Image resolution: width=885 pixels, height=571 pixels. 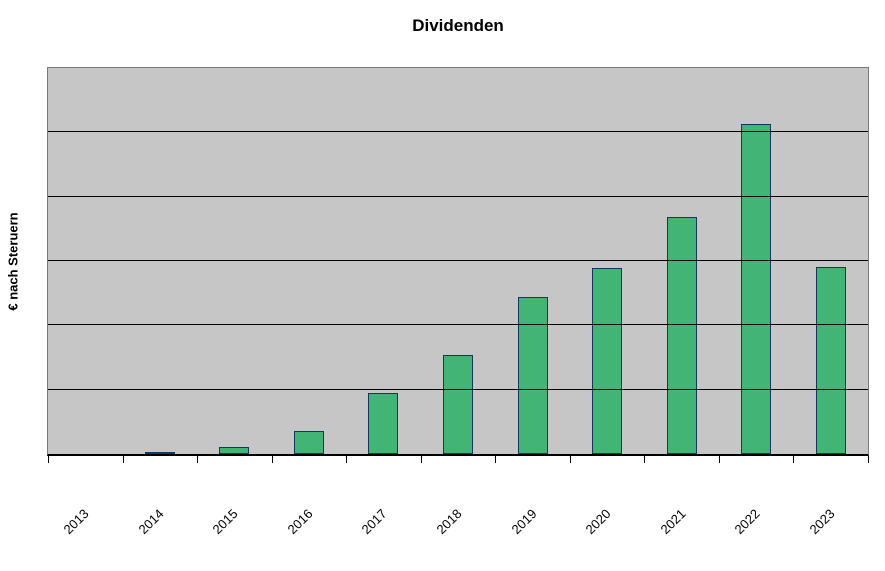 What do you see at coordinates (300, 522) in the screenshot?
I see `x-axis-tick-label: 2016` at bounding box center [300, 522].